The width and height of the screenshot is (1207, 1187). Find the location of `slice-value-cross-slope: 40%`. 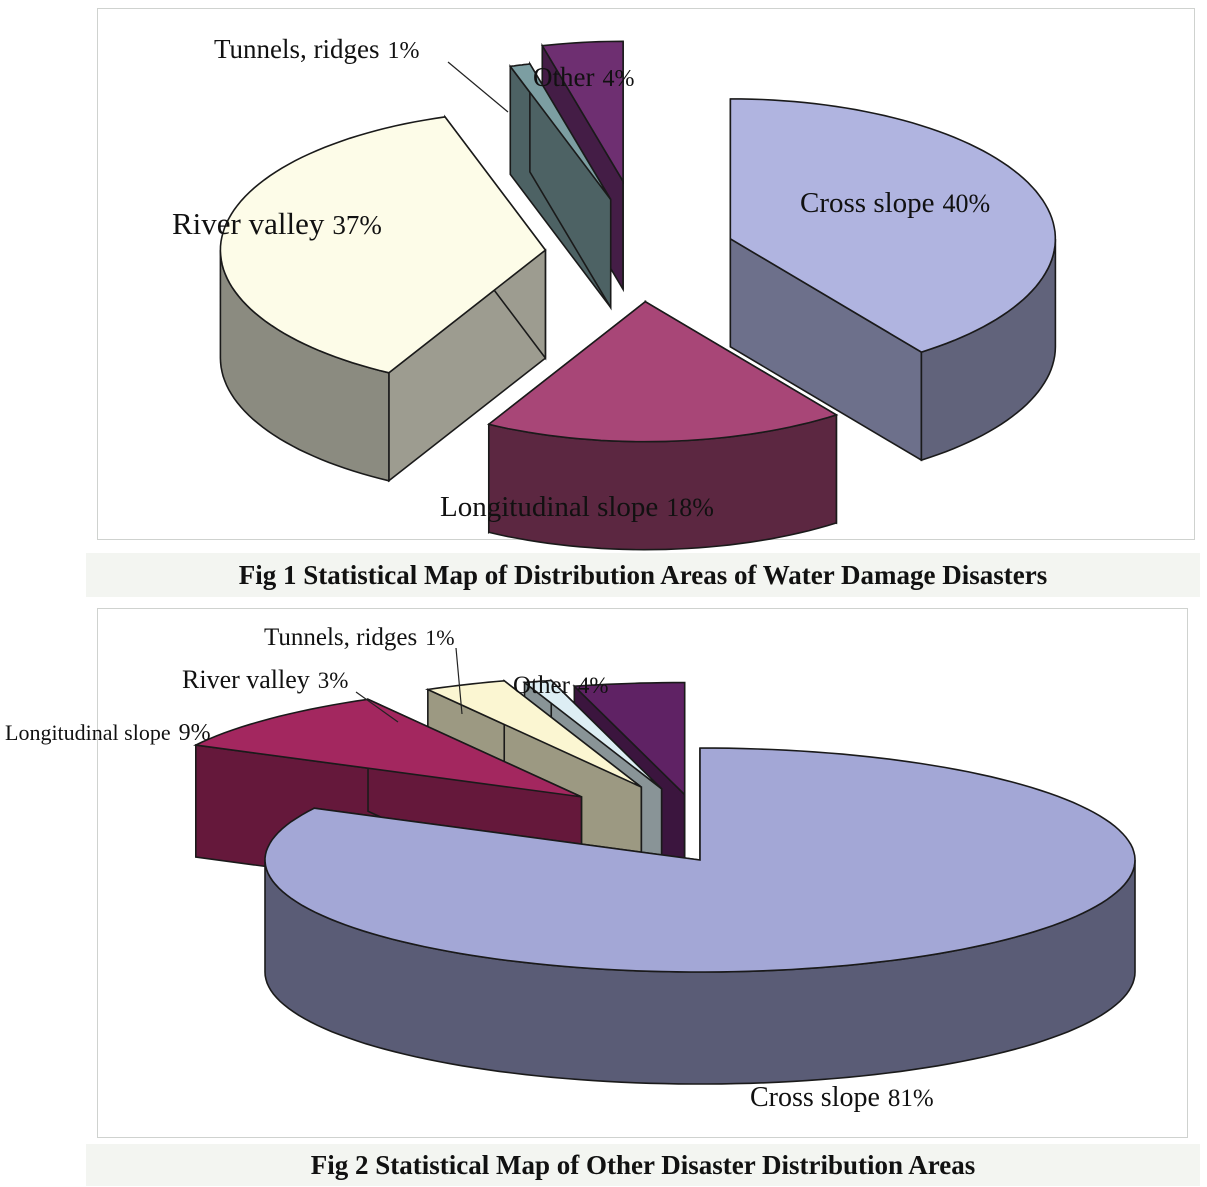

slice-value-cross-slope: 40% is located at coordinates (967, 203).